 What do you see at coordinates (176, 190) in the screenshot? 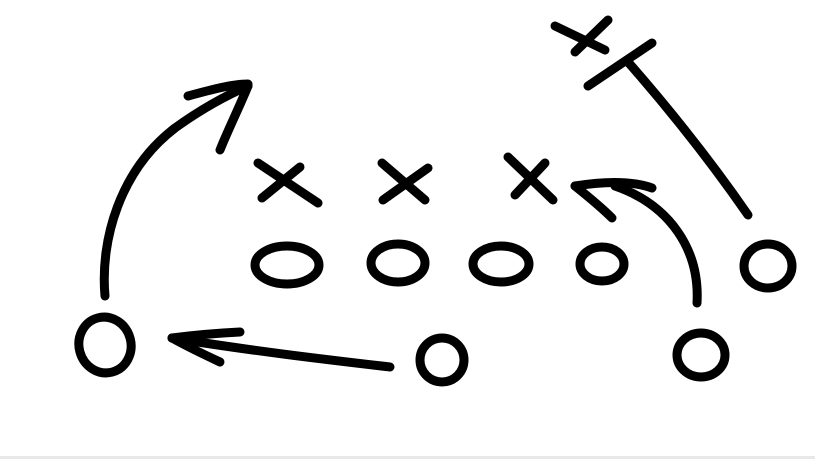
I see `receiver-left-route-arrow` at bounding box center [176, 190].